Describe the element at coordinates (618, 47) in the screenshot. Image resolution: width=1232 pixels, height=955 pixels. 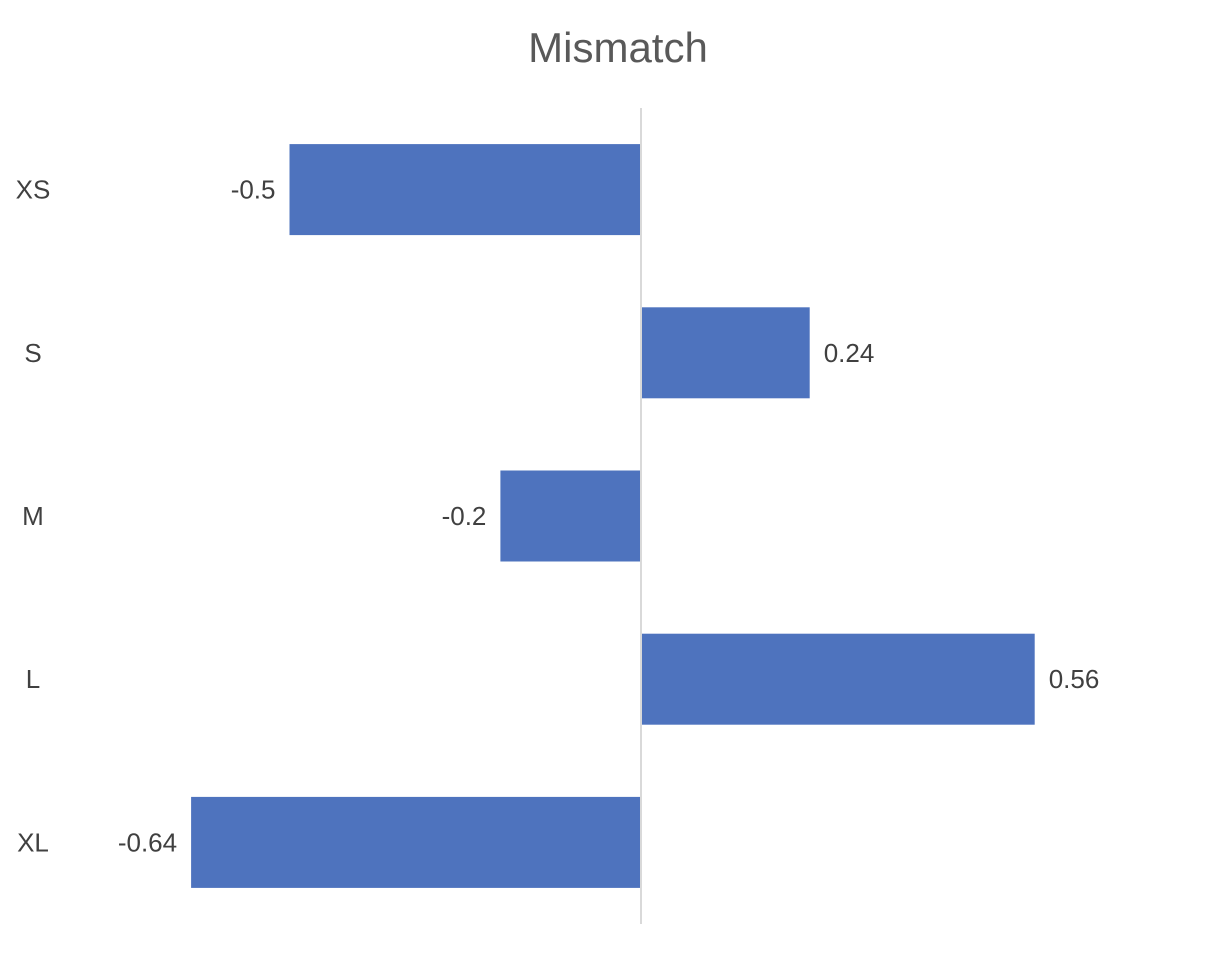
I see `chart-title: Mismatch` at that location.